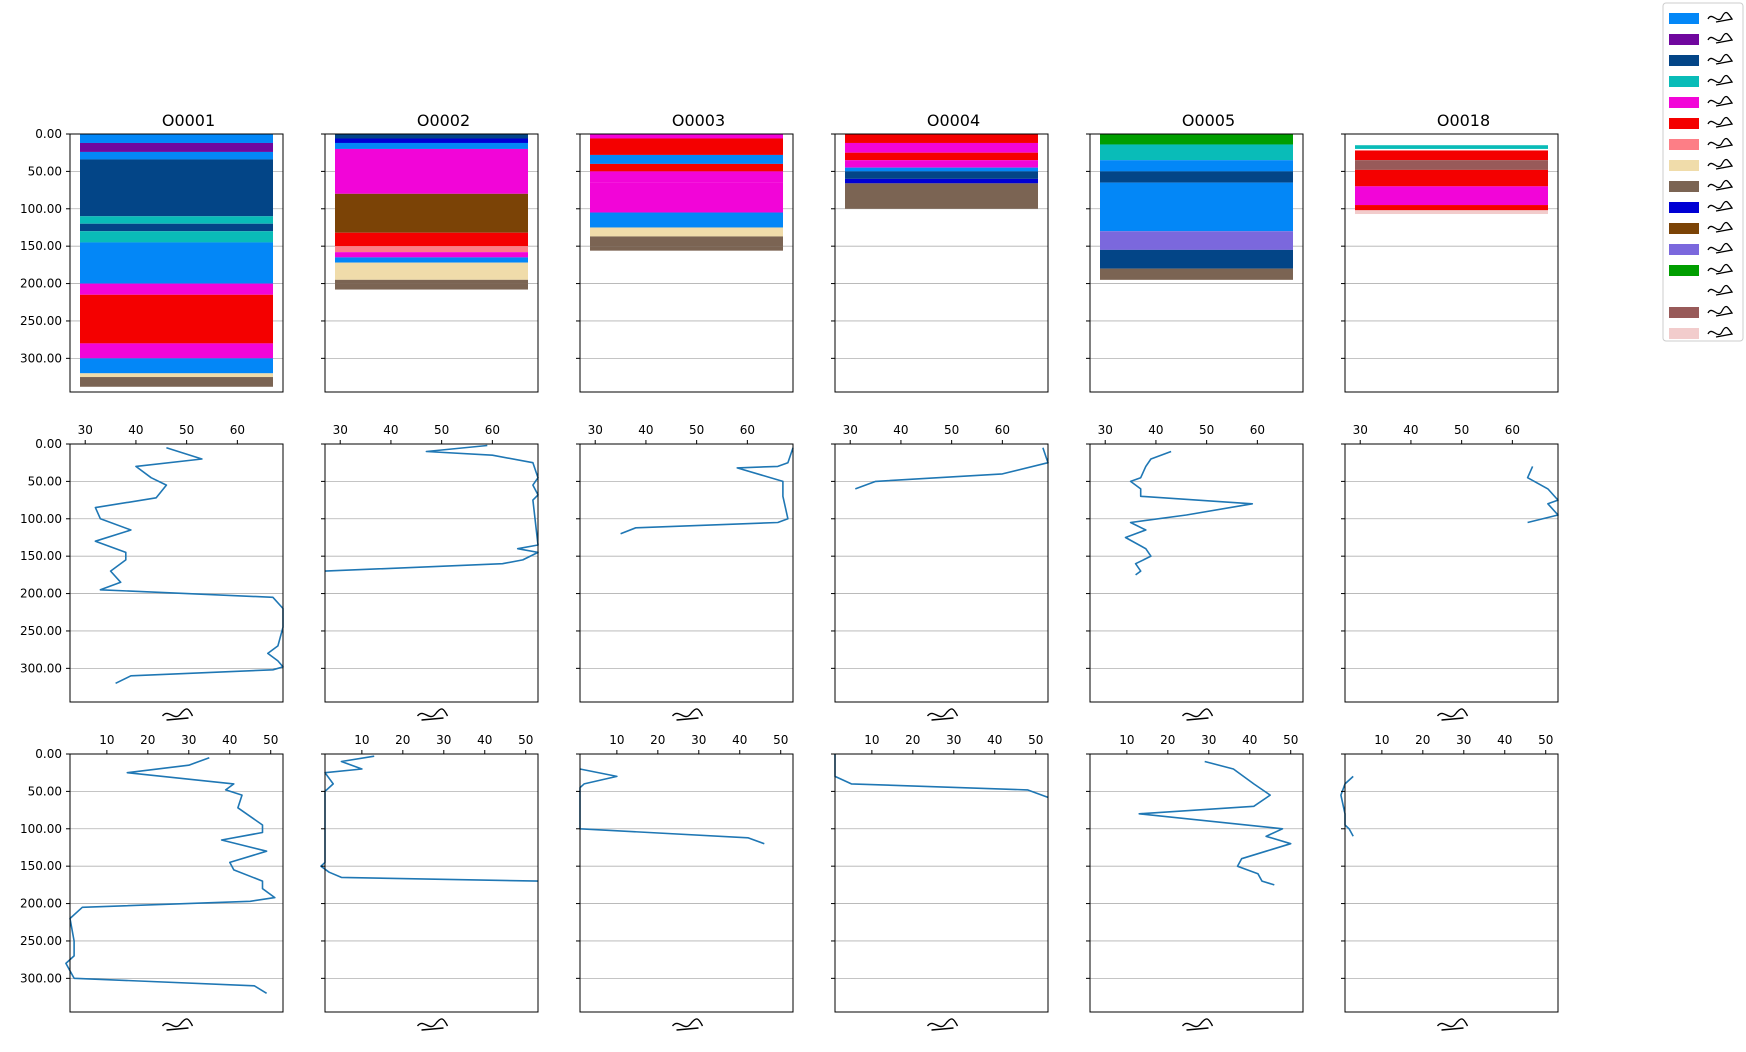 The height and width of the screenshot is (1052, 1746). I want to click on core-panel-6: O0018, so click(1450, 252).